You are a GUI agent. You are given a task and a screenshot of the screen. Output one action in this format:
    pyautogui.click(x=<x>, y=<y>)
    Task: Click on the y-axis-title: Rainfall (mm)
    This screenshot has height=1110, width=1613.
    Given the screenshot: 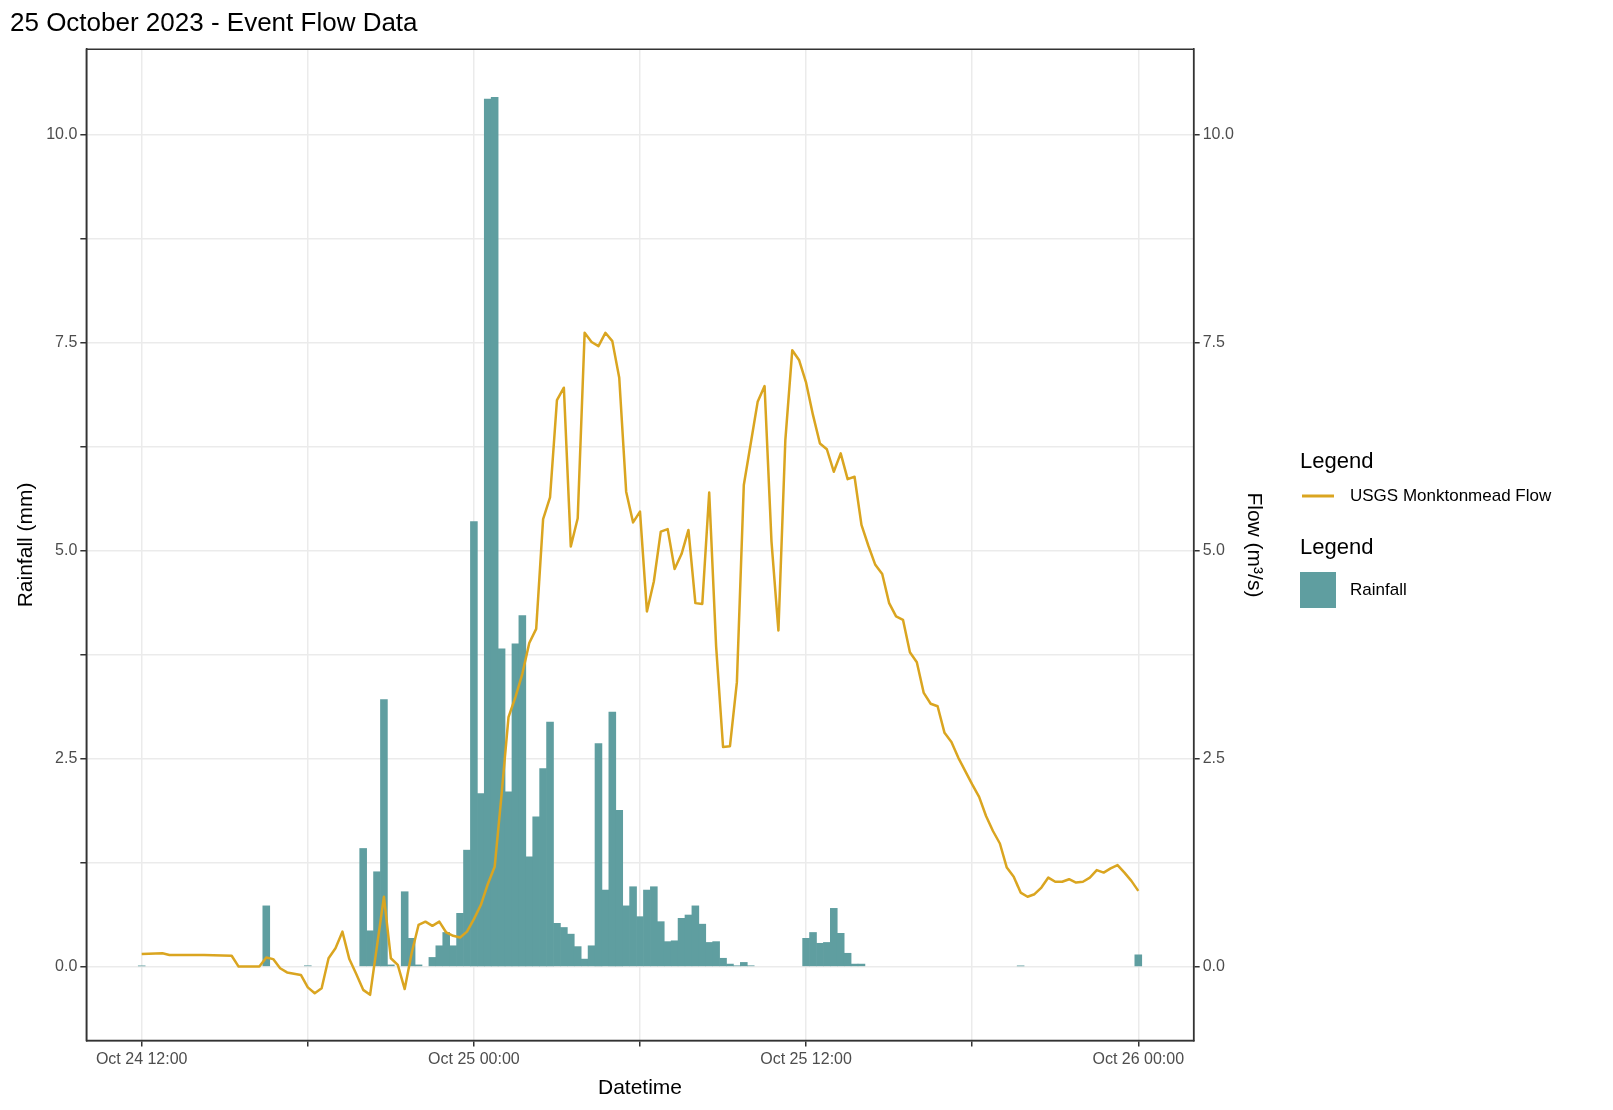 What is the action you would take?
    pyautogui.click(x=25, y=545)
    